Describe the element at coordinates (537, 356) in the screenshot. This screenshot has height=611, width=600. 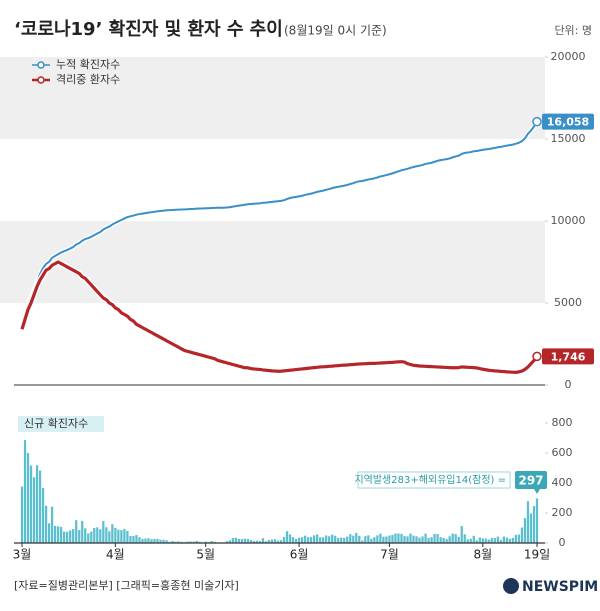
I see `end-point` at that location.